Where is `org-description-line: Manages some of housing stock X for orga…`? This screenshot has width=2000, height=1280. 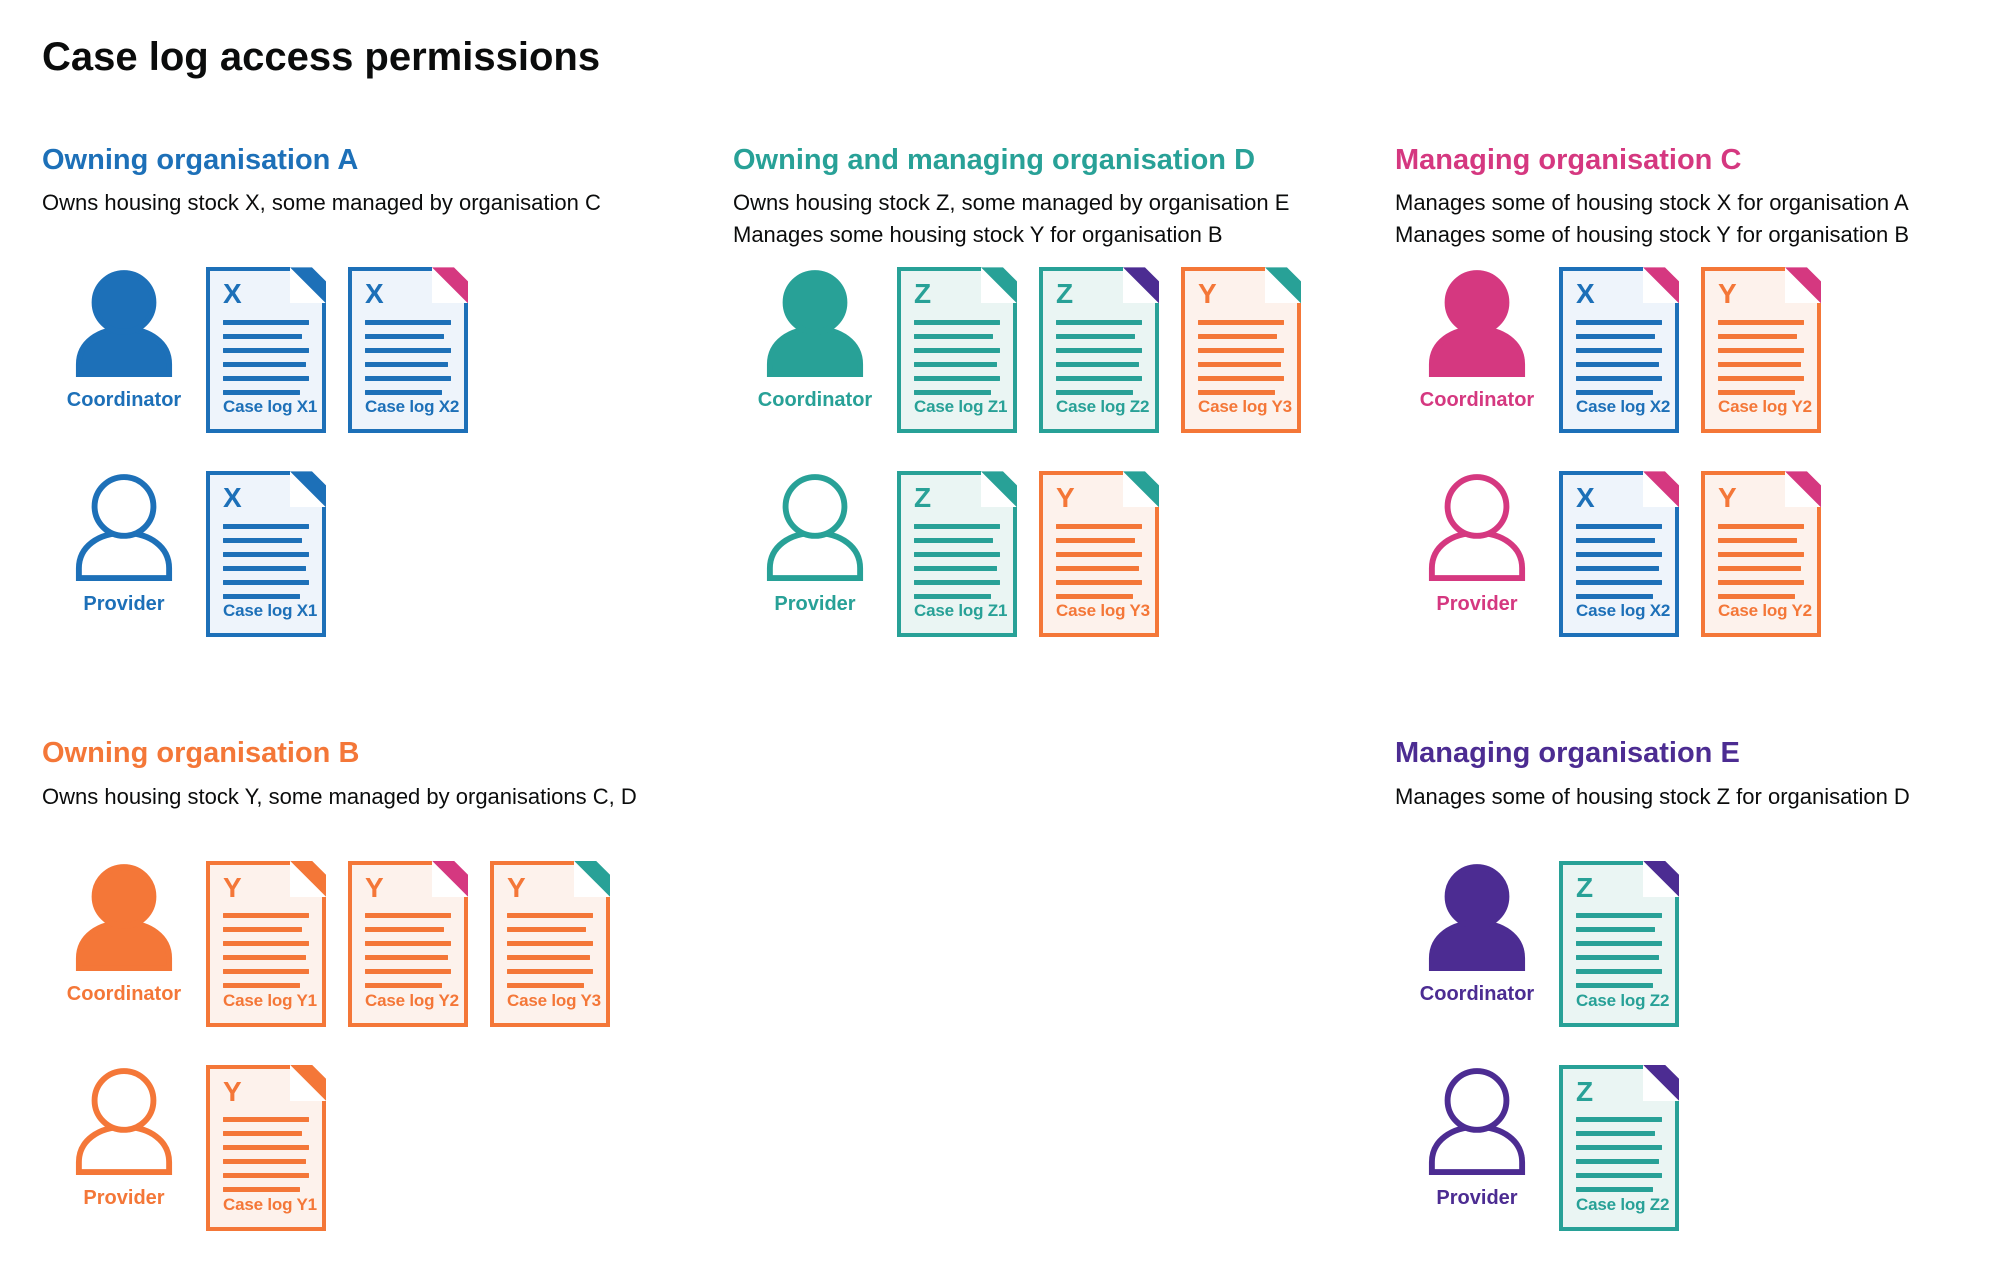 org-description-line: Manages some of housing stock X for orga… is located at coordinates (1652, 203).